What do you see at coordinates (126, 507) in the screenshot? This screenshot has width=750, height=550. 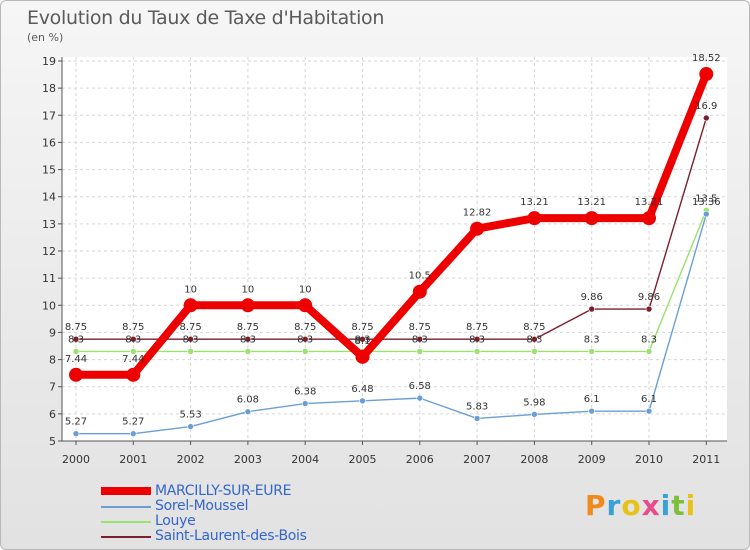 I see `legend-swatch-sorel` at bounding box center [126, 507].